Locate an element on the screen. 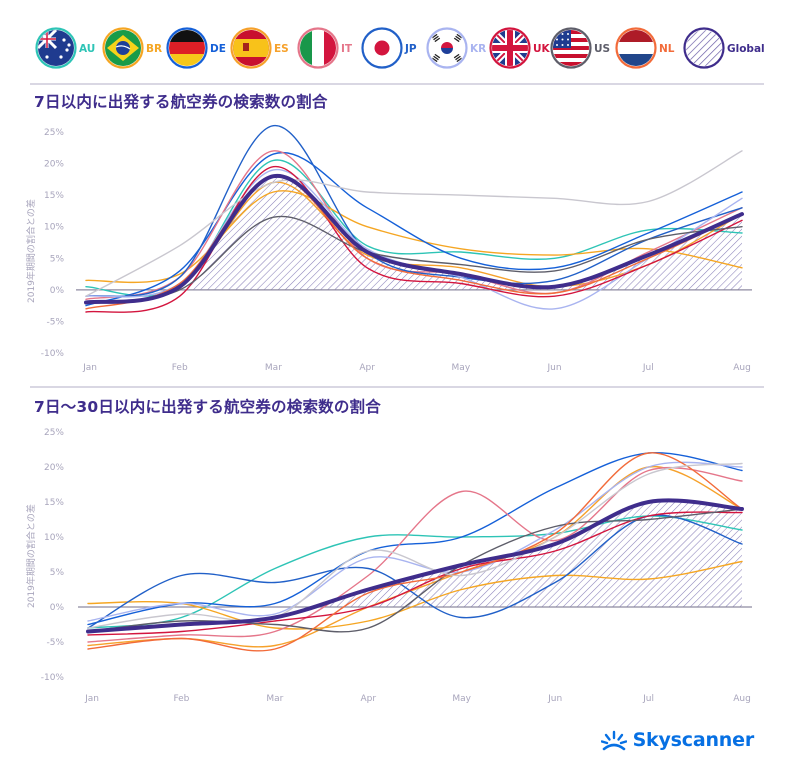 This screenshot has width=800, height=773. legend-item-jp: JP is located at coordinates (389, 48).